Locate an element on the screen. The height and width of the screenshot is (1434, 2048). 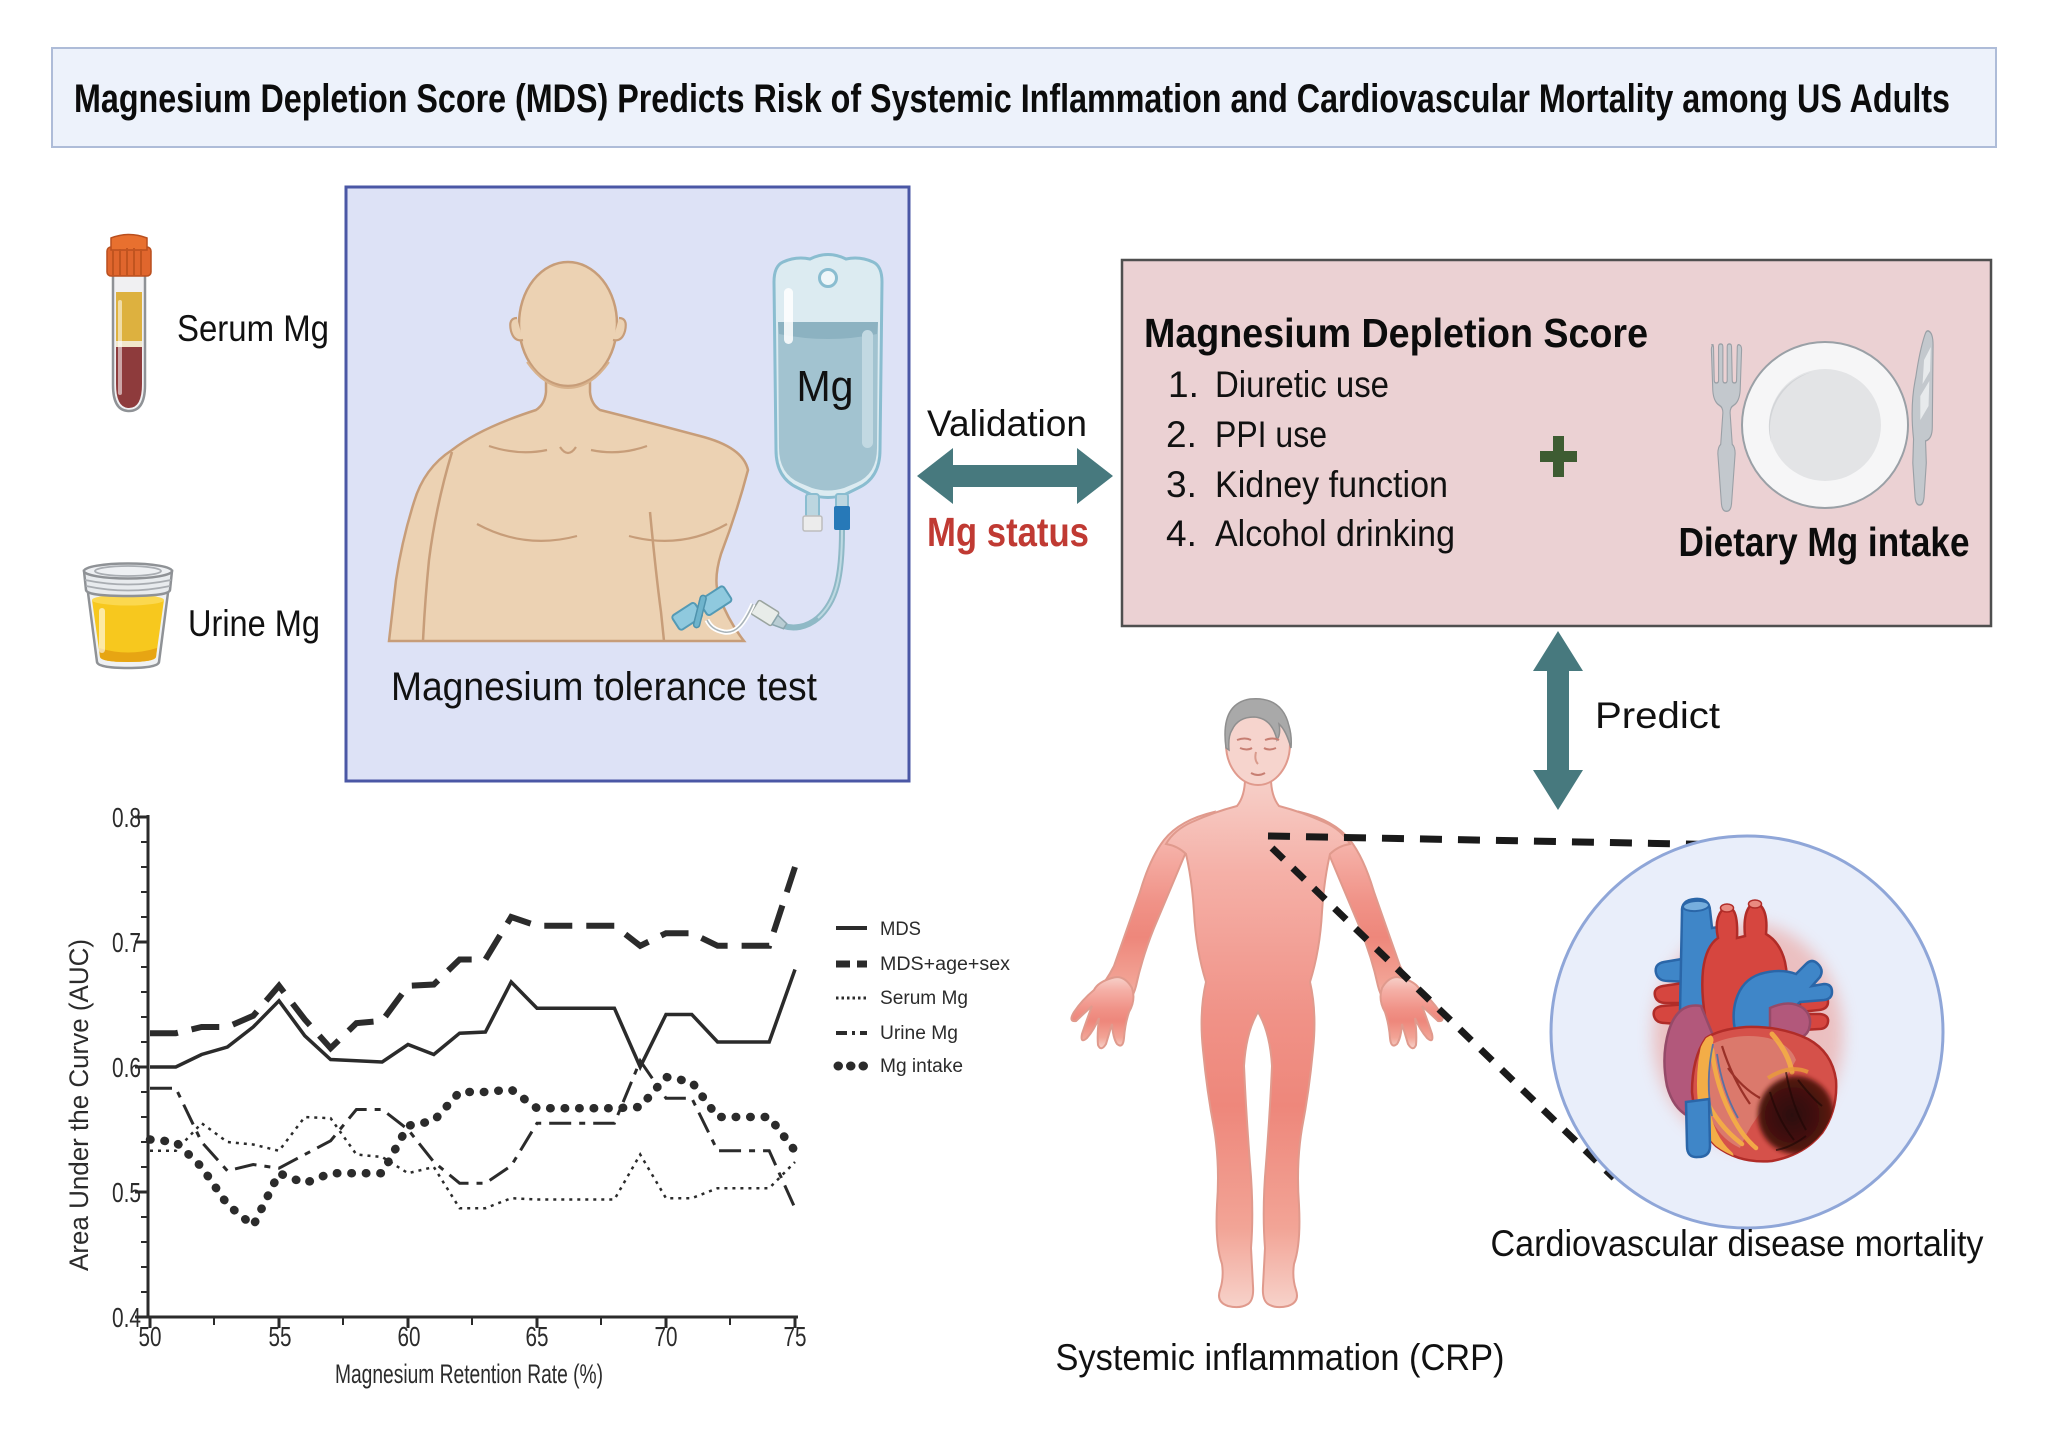
svg-text: Validation is located at coordinates (1007, 423).